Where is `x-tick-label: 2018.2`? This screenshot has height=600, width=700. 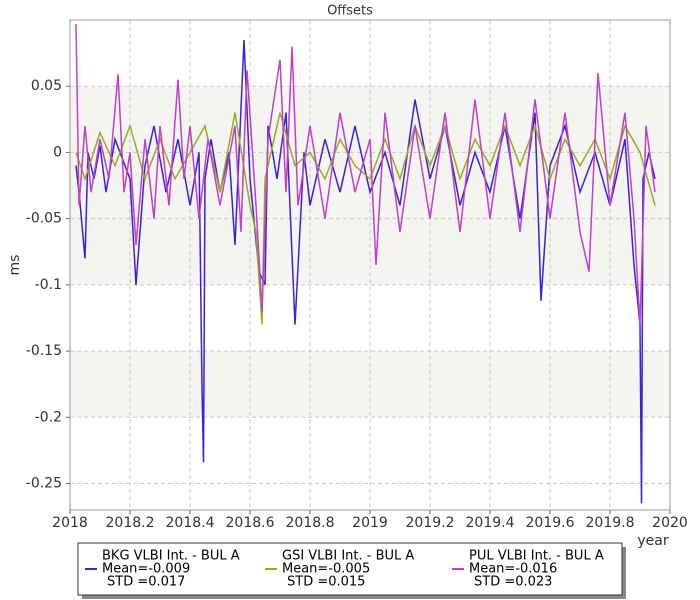
x-tick-label: 2018.2 is located at coordinates (130, 523).